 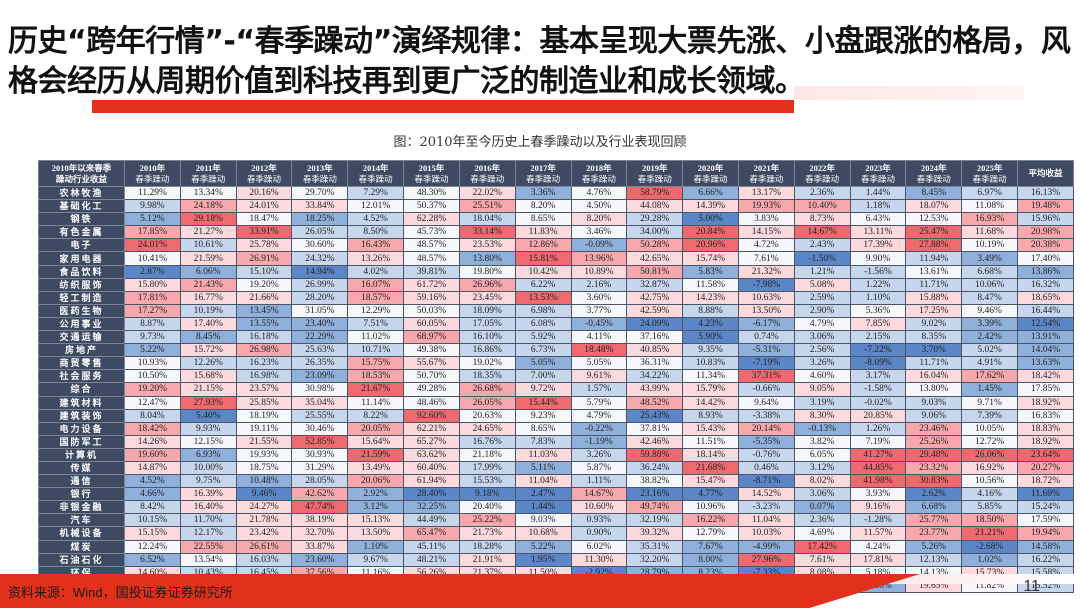 What do you see at coordinates (152, 559) in the screenshot?
I see `return-cell: 6.52%` at bounding box center [152, 559].